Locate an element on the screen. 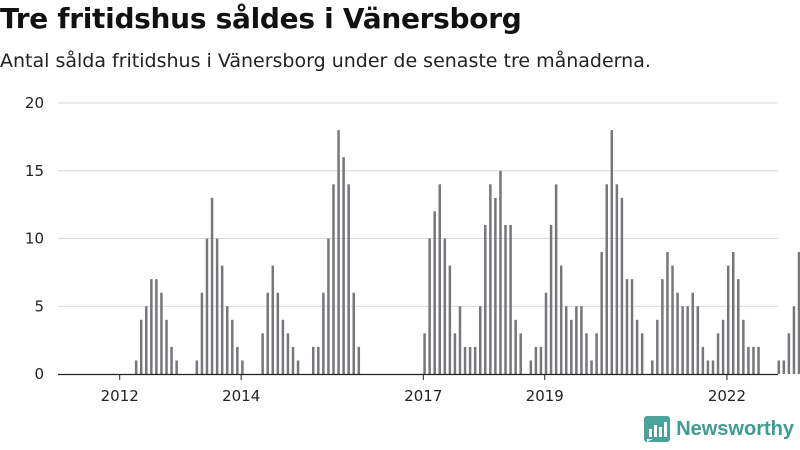  y-tick-label: 20 is located at coordinates (34, 103).